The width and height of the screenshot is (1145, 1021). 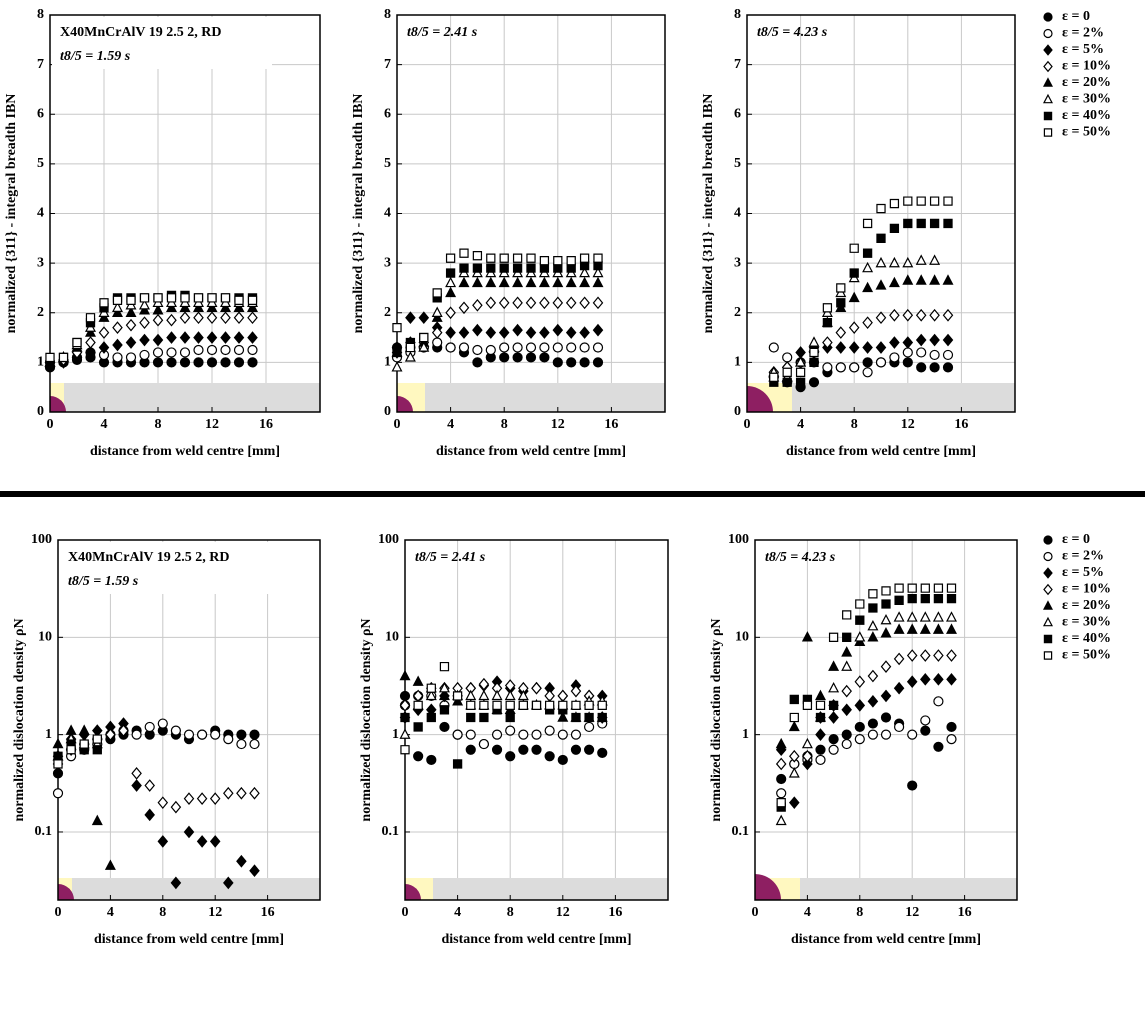 I want to click on annotation-box, so click(x=162, y=43).